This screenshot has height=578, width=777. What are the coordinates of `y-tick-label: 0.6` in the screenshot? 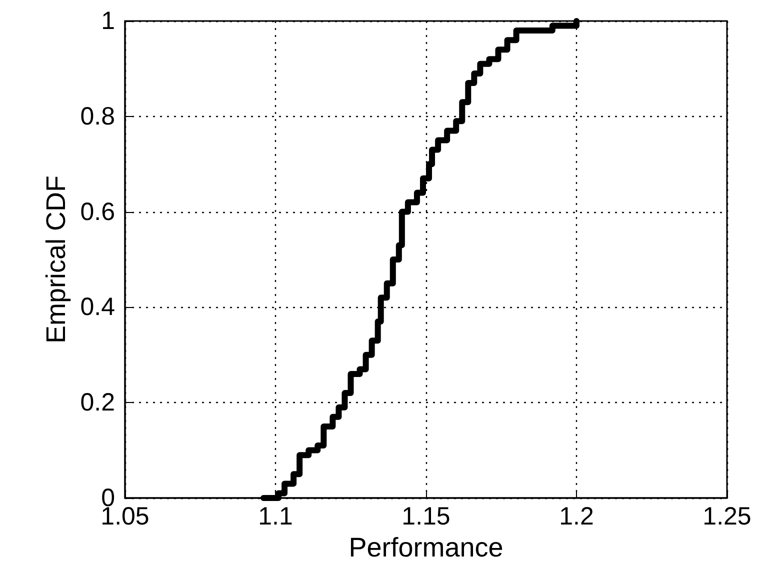 It's located at (97, 212).